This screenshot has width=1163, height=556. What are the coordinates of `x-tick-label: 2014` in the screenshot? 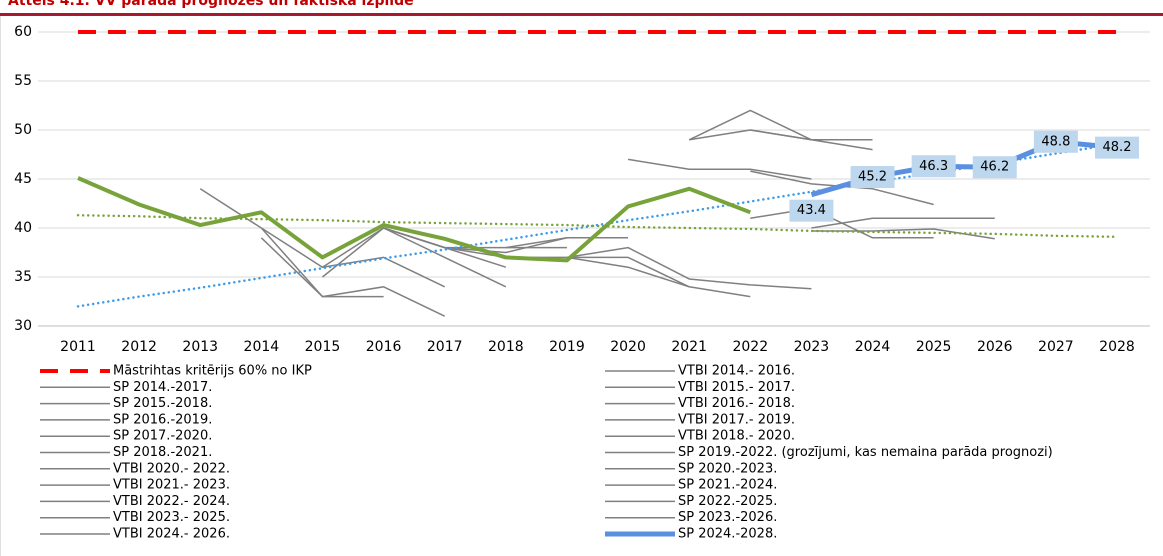 It's located at (262, 347).